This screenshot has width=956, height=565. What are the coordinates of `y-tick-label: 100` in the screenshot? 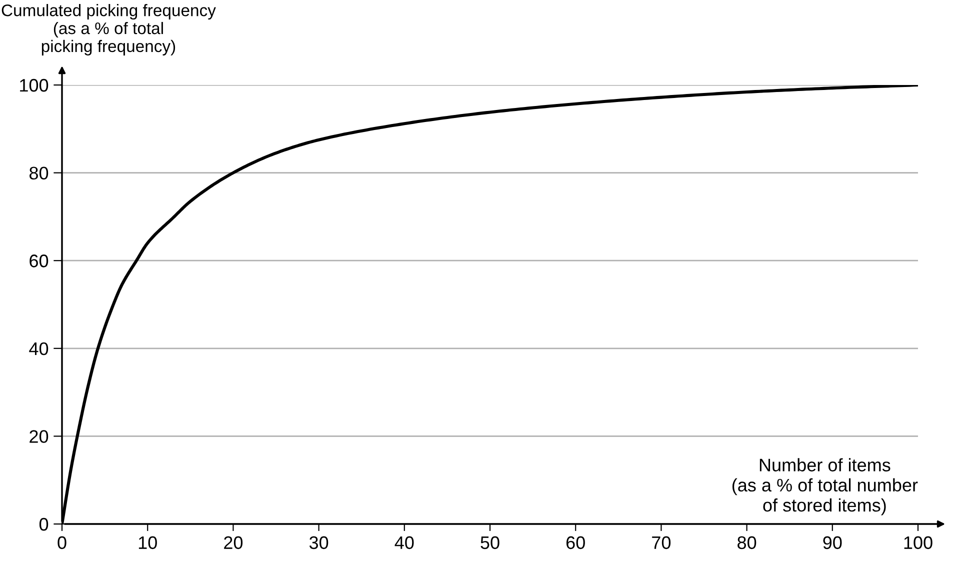 It's located at (34, 85).